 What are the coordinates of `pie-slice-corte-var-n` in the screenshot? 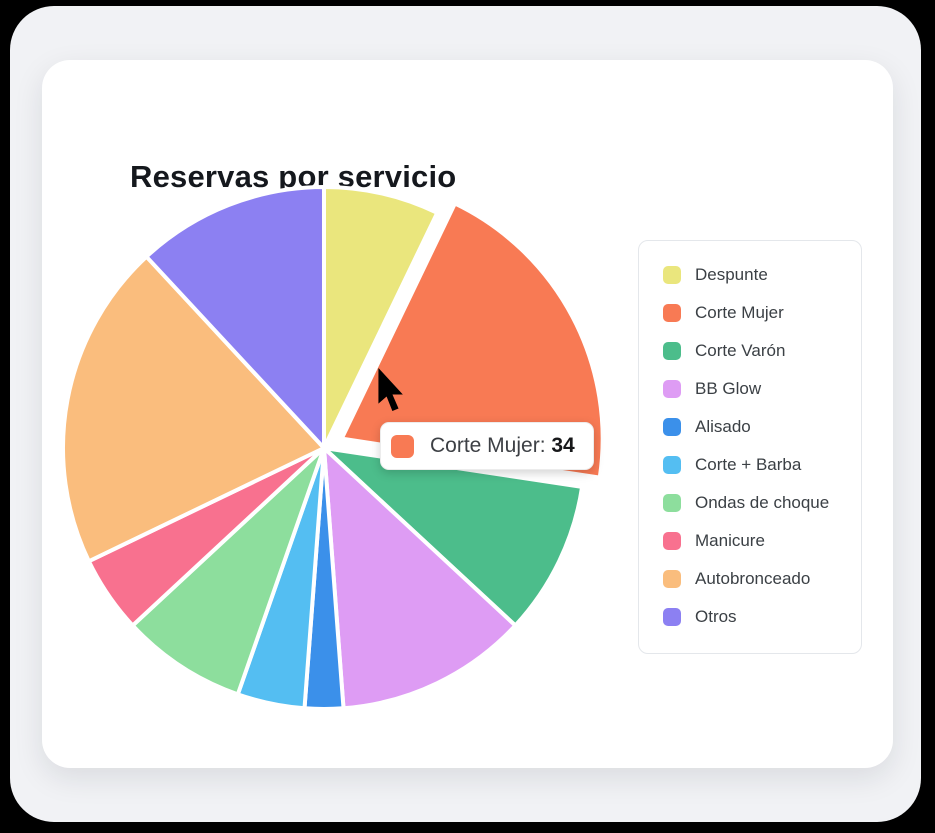 It's located at (453, 537).